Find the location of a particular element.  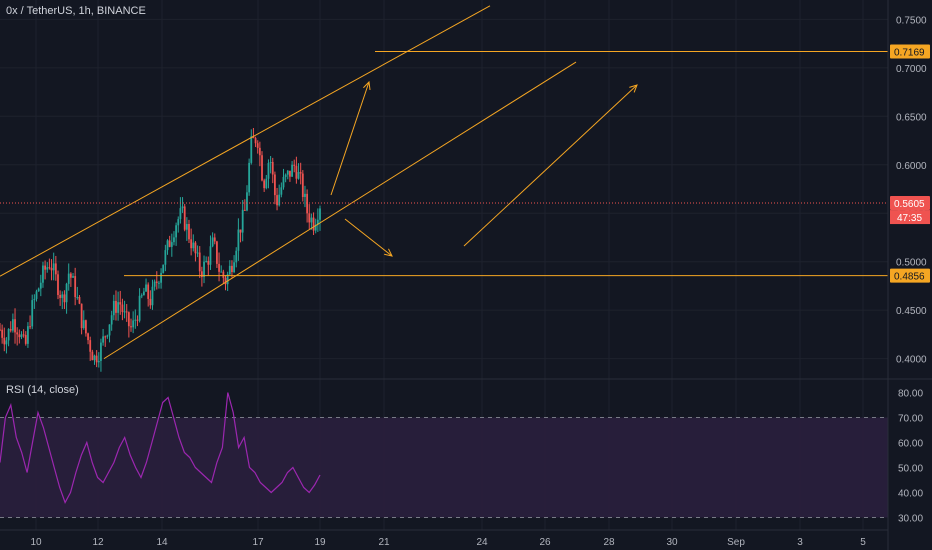

arrow-down is located at coordinates (368, 237).